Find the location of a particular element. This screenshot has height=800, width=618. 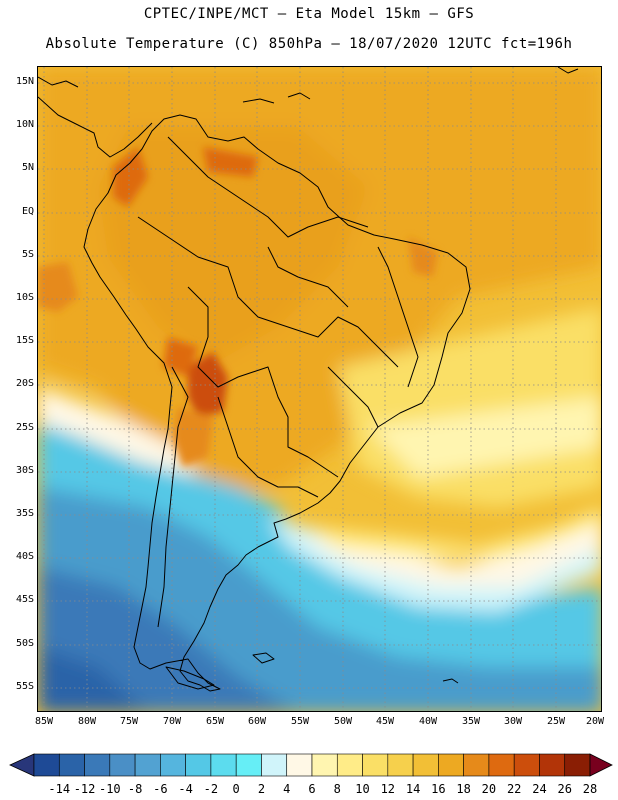

colorbar-label: 8 is located at coordinates (337, 789).